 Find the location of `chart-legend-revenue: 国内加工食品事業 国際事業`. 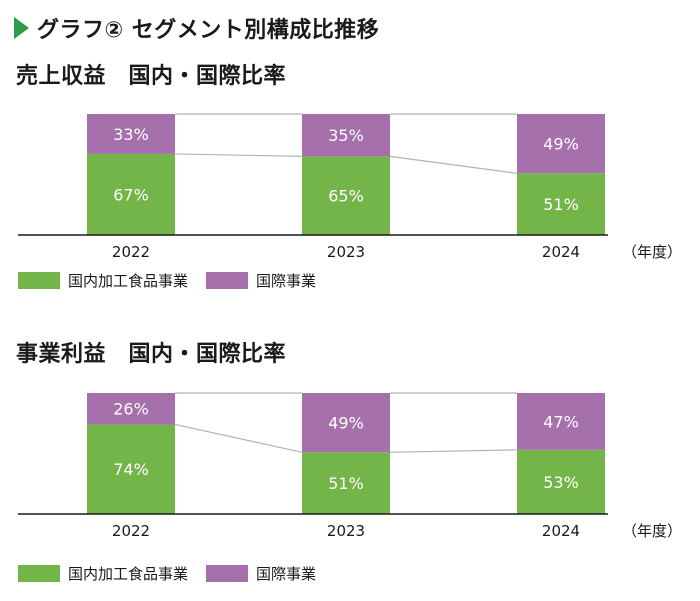

chart-legend-revenue: 国内加工食品事業 国際事業 is located at coordinates (176, 280).